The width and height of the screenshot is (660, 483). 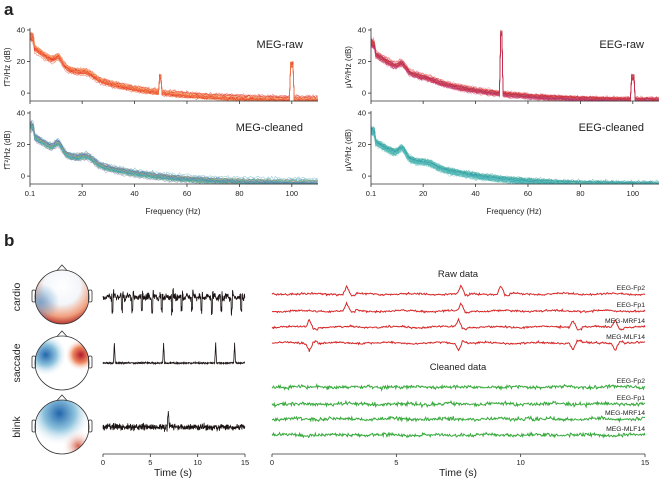 What do you see at coordinates (62, 360) in the screenshot?
I see `topomap-saccade` at bounding box center [62, 360].